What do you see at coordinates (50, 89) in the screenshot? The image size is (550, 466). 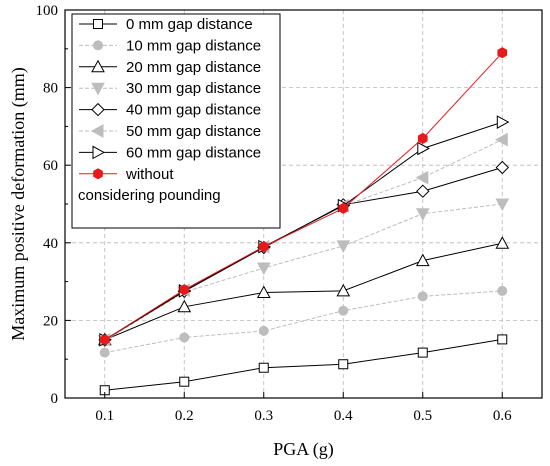 I see `y-tick-label: 80` at bounding box center [50, 89].